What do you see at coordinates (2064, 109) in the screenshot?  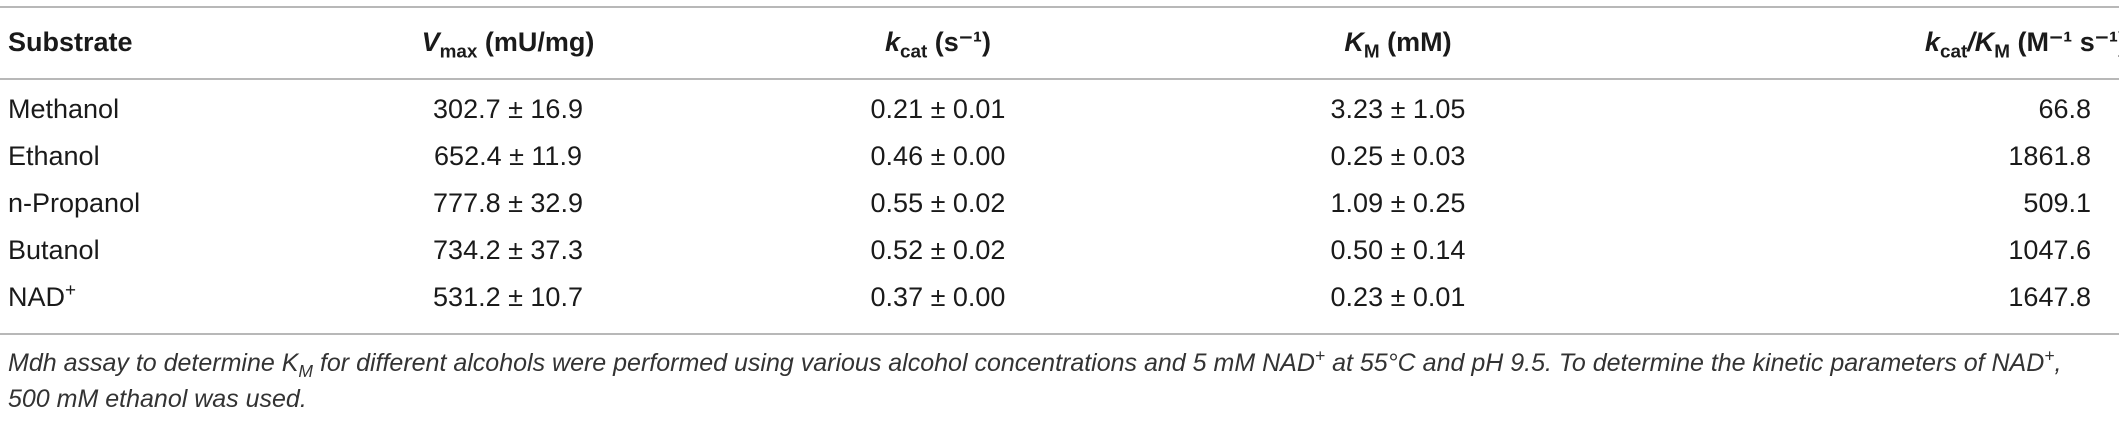 I see `cell-kcat-km: 66.8` at bounding box center [2064, 109].